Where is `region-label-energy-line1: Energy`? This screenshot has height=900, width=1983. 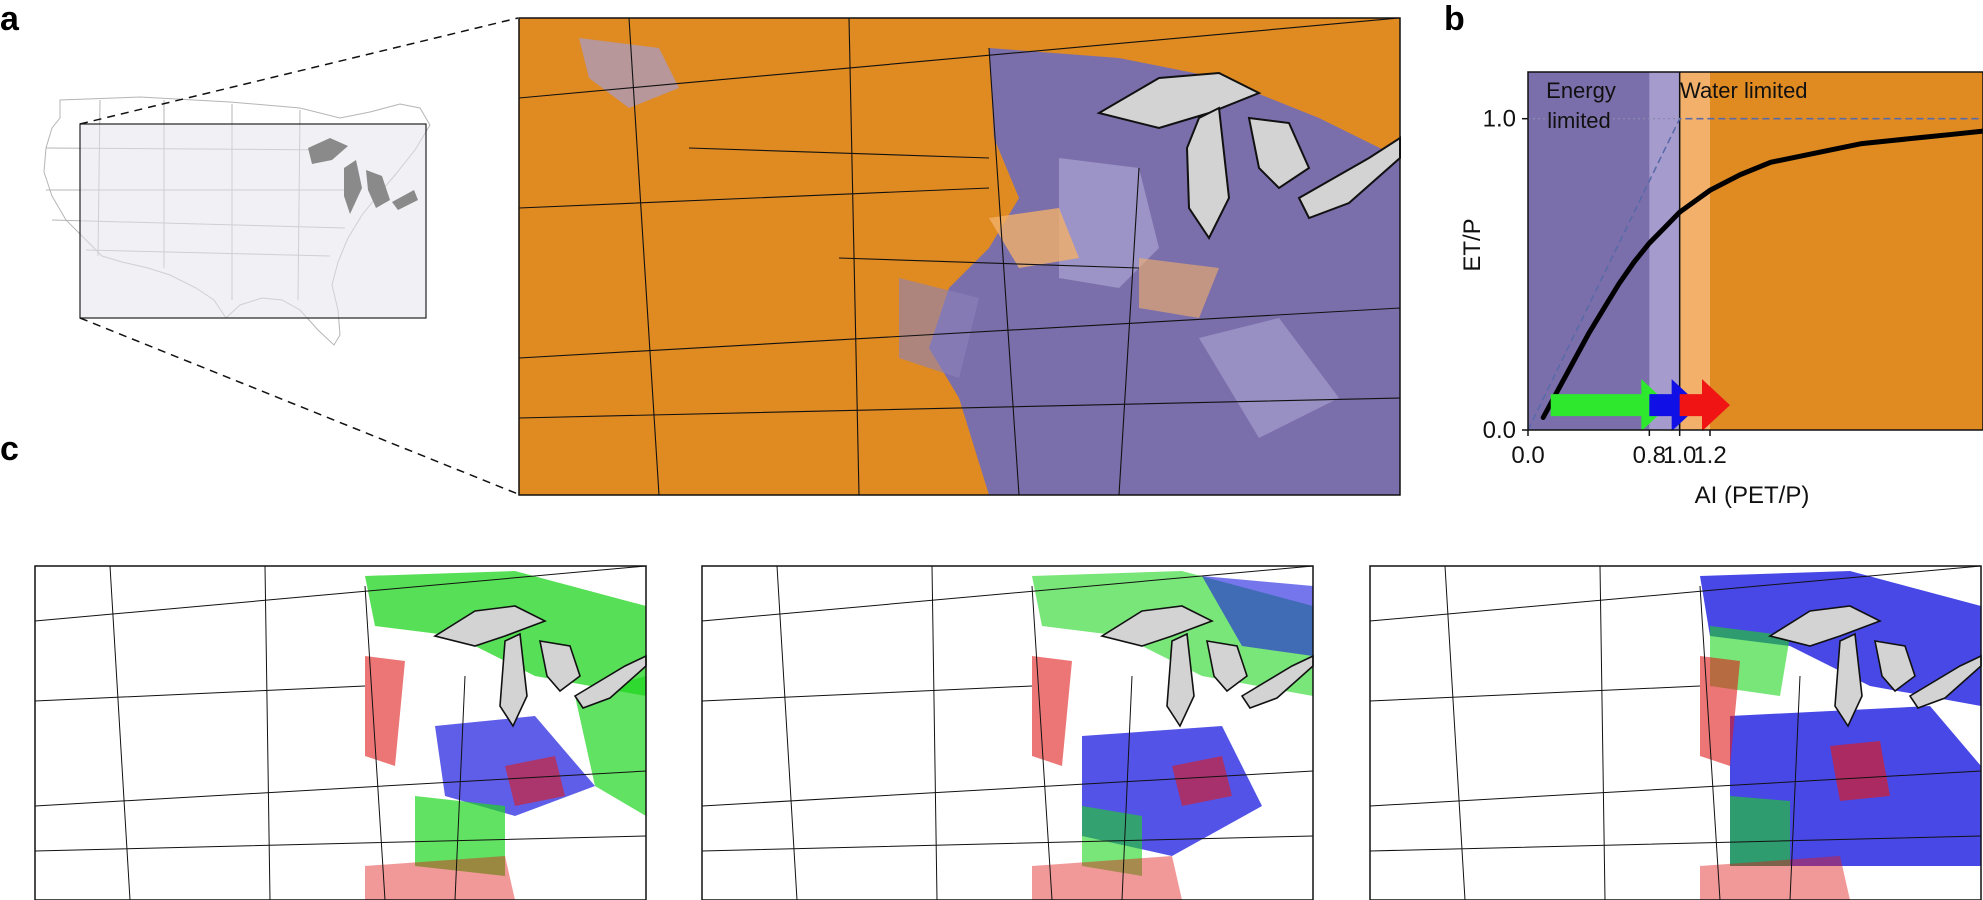 region-label-energy-line1: Energy is located at coordinates (1581, 90).